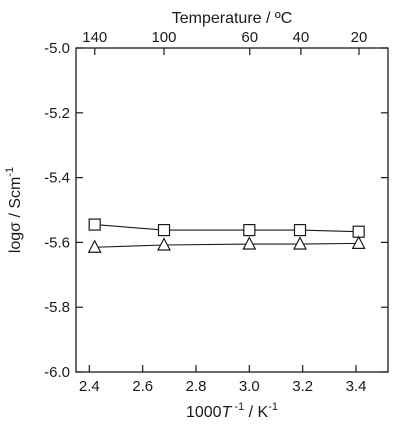 The image size is (417, 425). I want to click on x-tick-label: 3.4, so click(356, 386).